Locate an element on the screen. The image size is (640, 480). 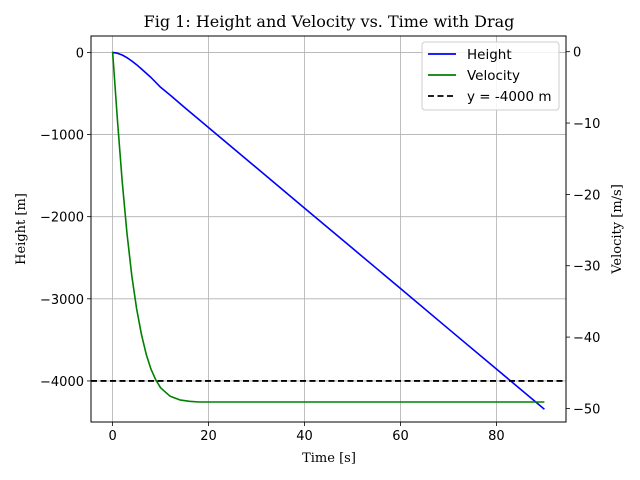
x-tick-label: 0 is located at coordinates (112, 436).